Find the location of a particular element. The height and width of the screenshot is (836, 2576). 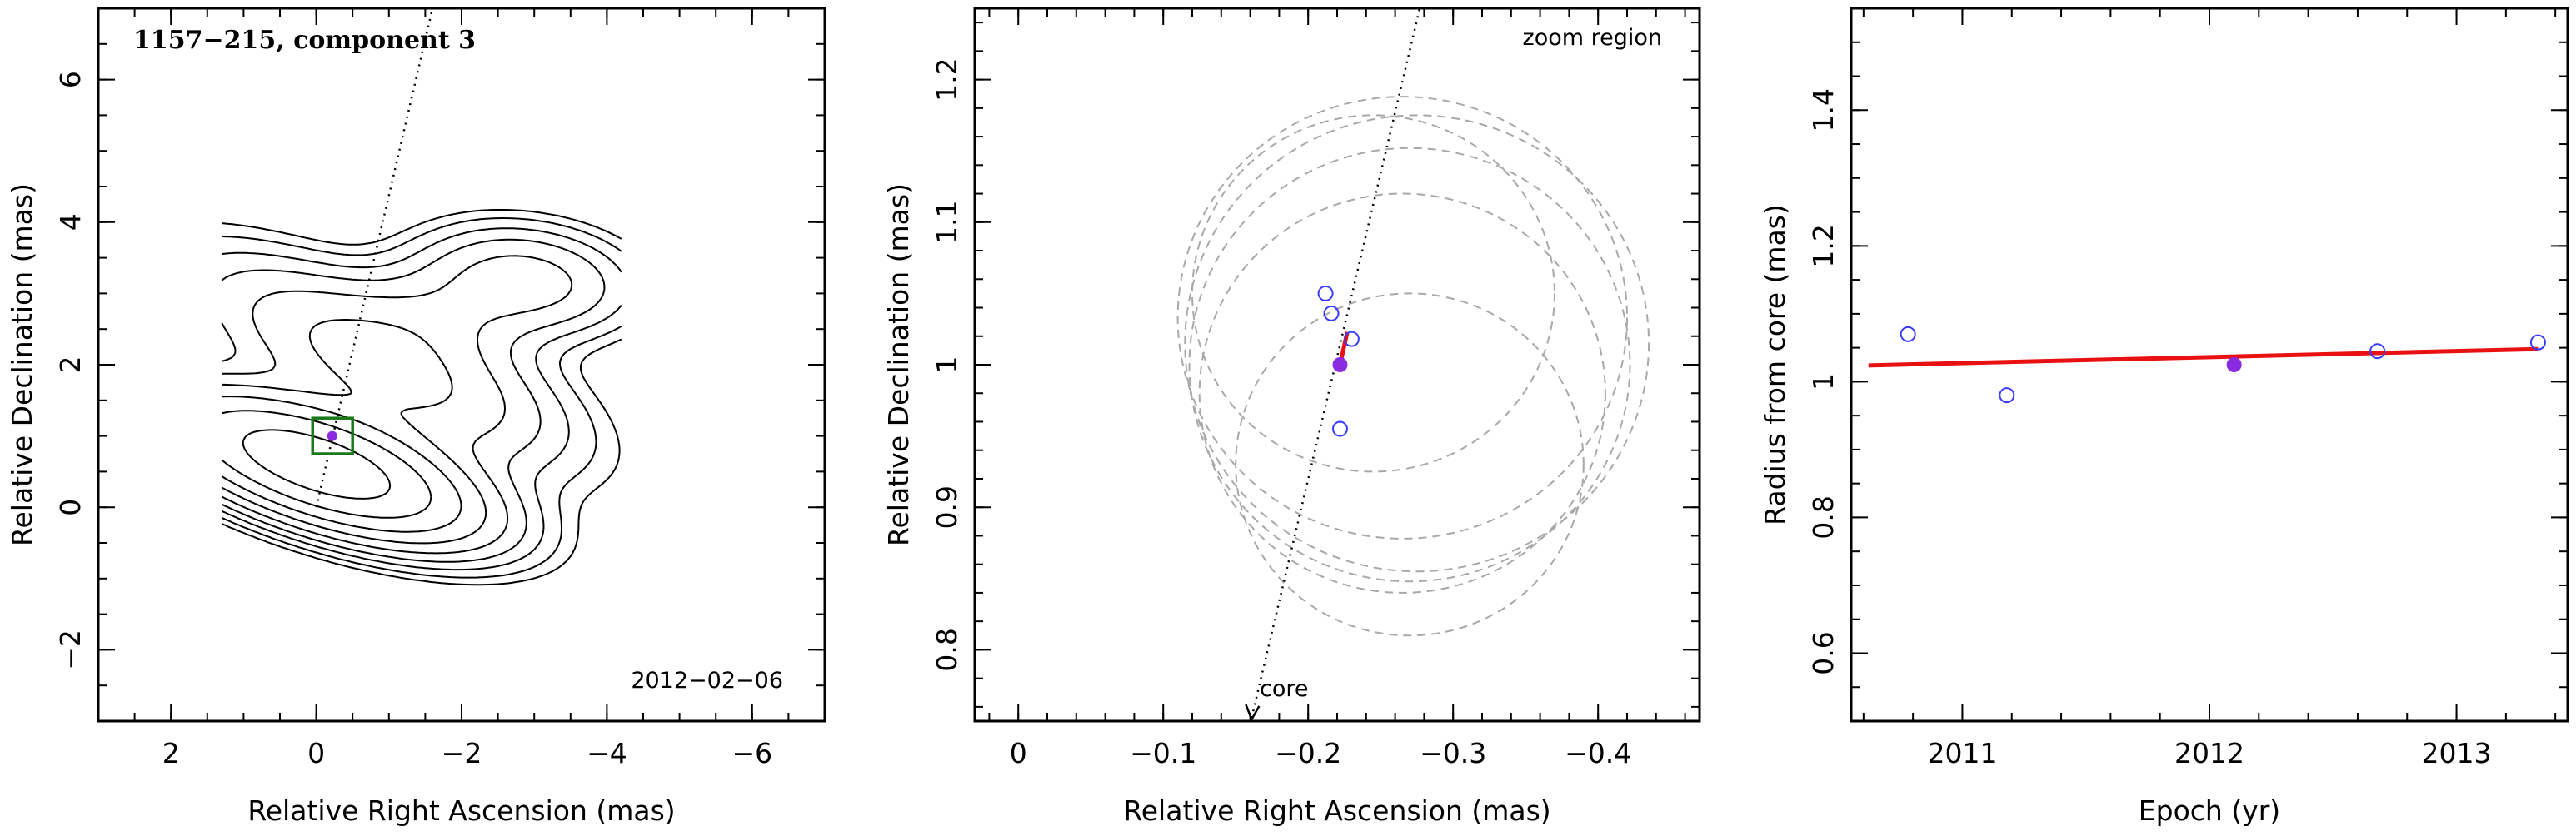

y-tick-label: 0 is located at coordinates (70, 507).